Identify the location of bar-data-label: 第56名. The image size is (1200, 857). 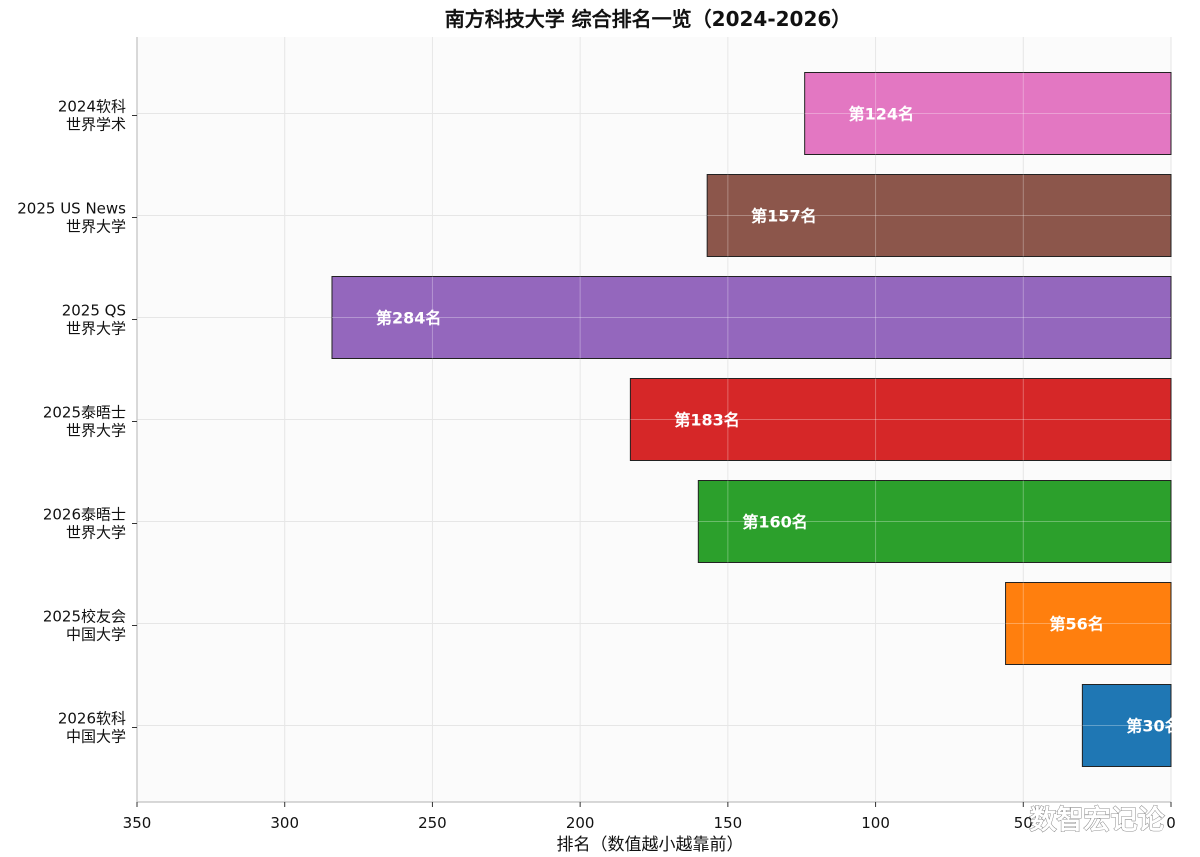
(1077, 624).